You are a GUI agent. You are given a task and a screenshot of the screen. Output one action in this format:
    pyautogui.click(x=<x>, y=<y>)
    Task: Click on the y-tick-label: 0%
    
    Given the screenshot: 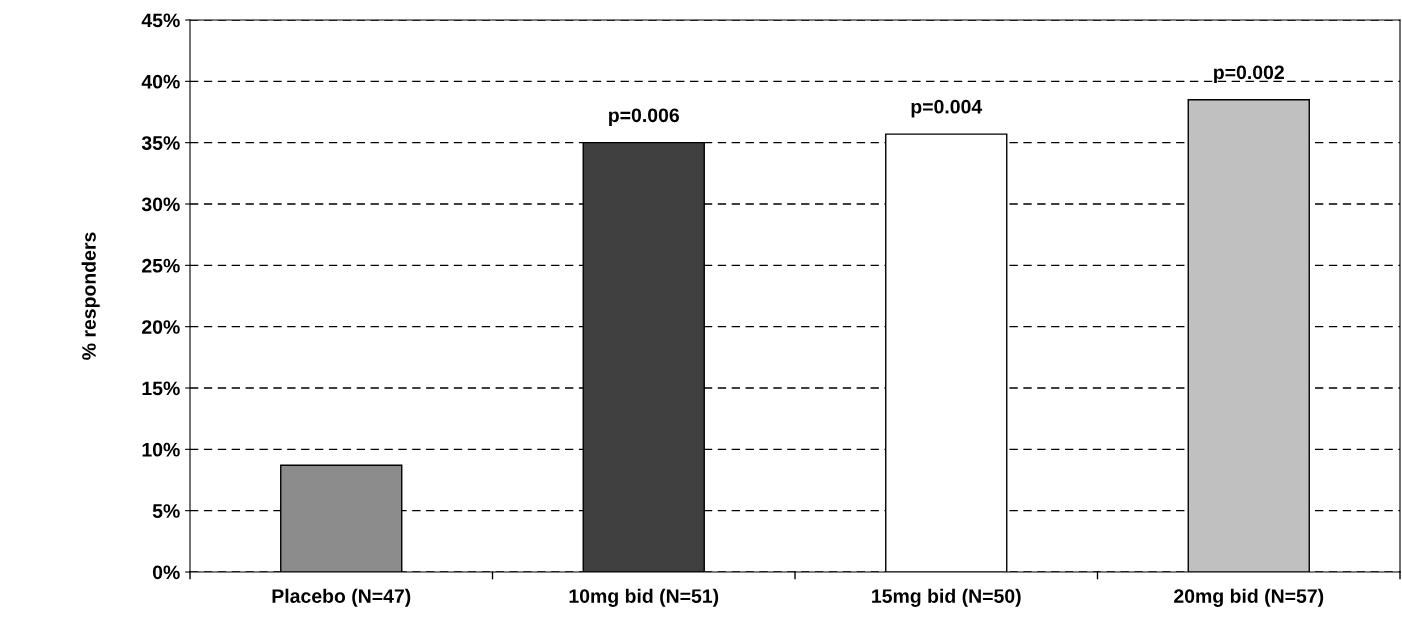 What is the action you would take?
    pyautogui.click(x=166, y=572)
    